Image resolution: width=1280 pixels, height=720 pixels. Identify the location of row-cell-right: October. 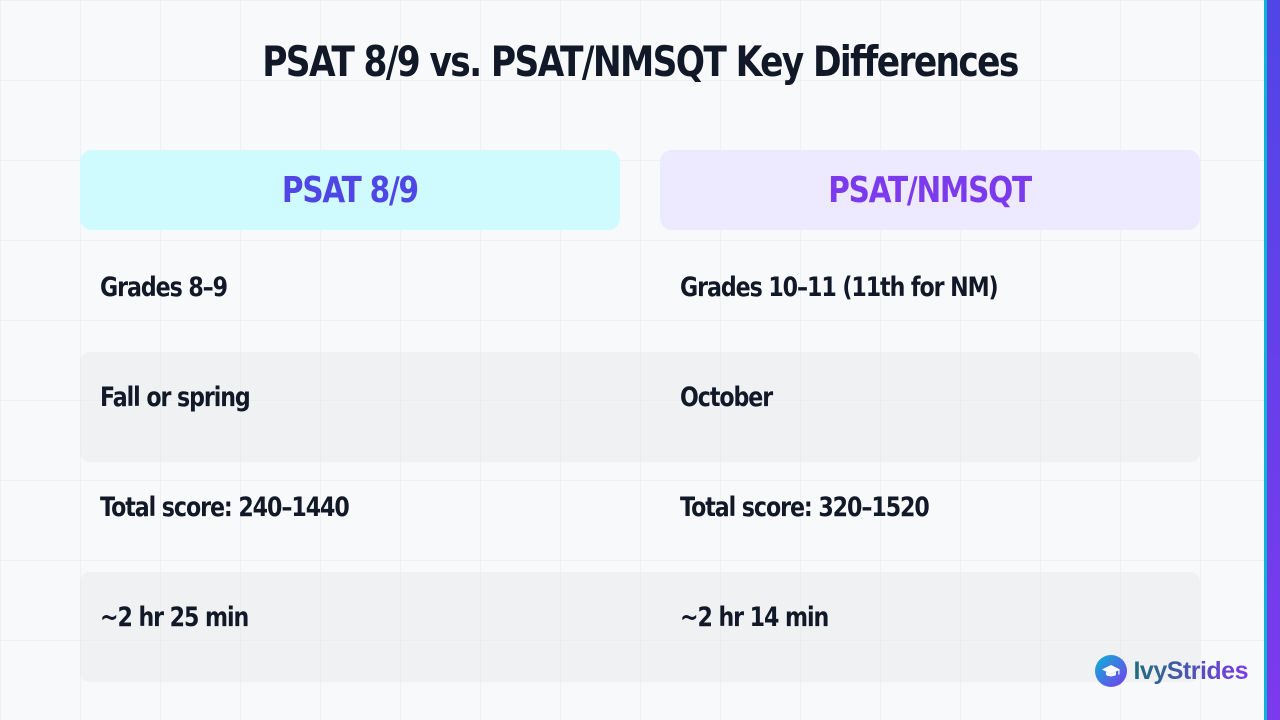
(726, 397).